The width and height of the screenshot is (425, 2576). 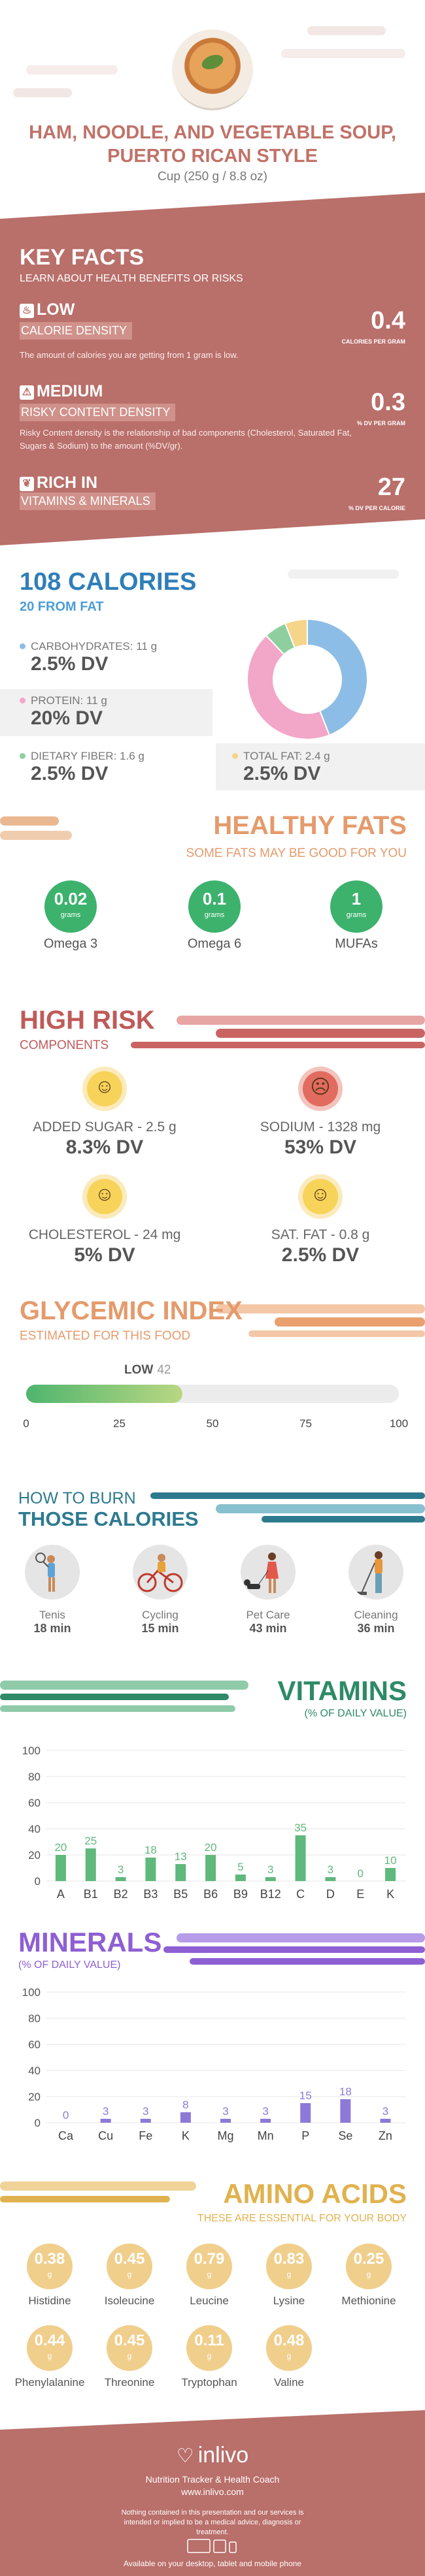 What do you see at coordinates (52, 1590) in the screenshot?
I see `activity-tennis: Tenis 18 min` at bounding box center [52, 1590].